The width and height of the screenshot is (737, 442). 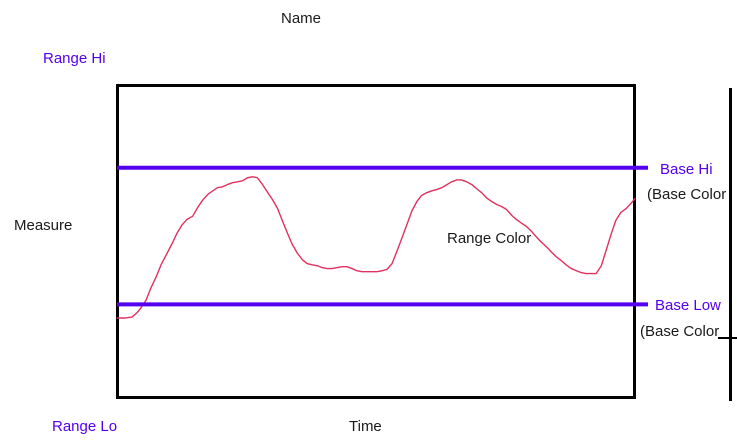 What do you see at coordinates (727, 338) in the screenshot?
I see `base-color-note-underline` at bounding box center [727, 338].